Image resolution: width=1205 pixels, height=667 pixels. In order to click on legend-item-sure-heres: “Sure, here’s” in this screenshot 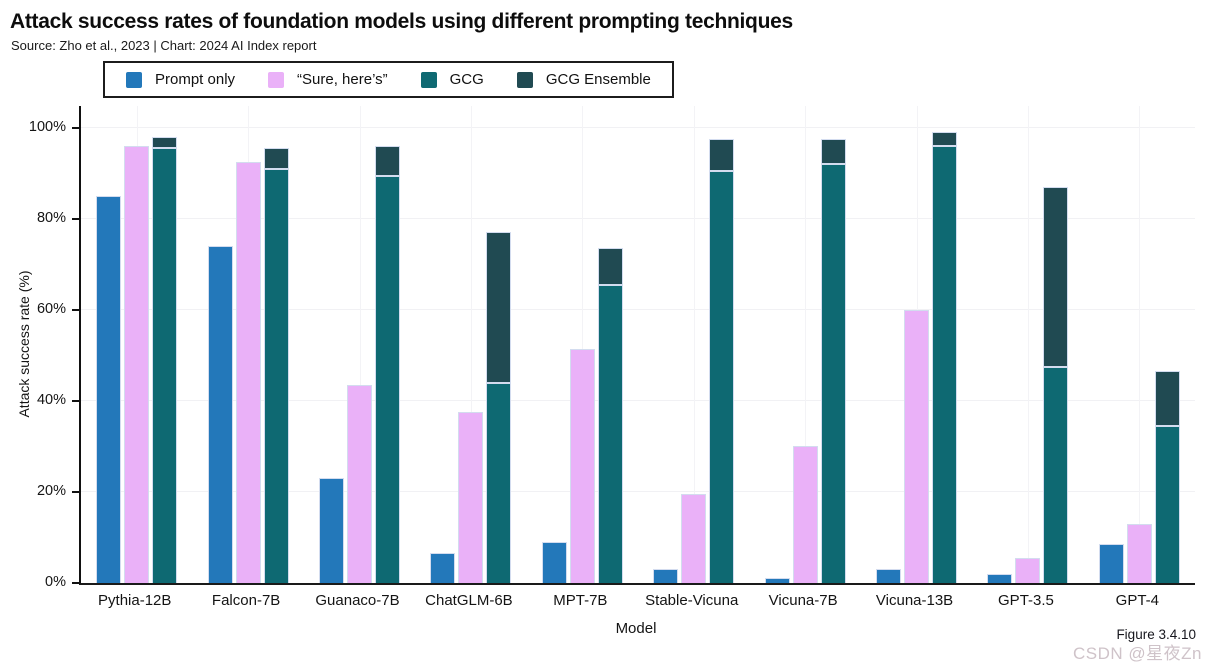, I will do `click(328, 79)`.